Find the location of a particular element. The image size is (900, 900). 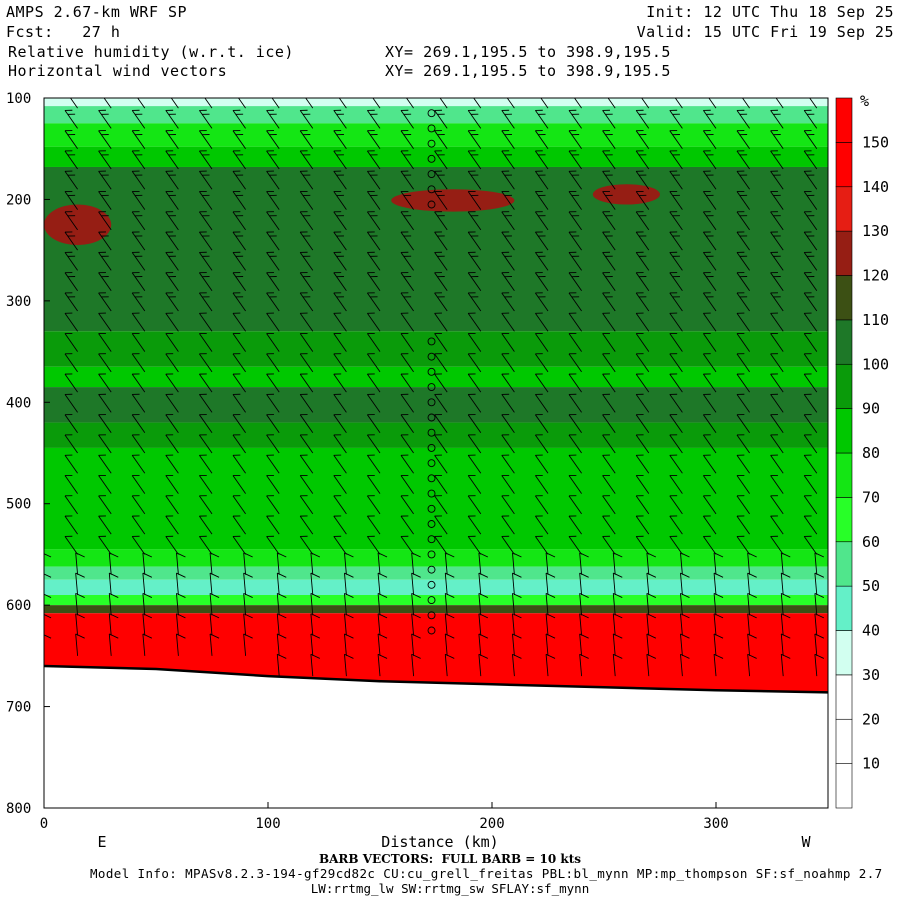

model-info-line2: LW:rrtmg_lw SW:rrtmg_sw SFLAY:sf_mynn is located at coordinates (450, 888).